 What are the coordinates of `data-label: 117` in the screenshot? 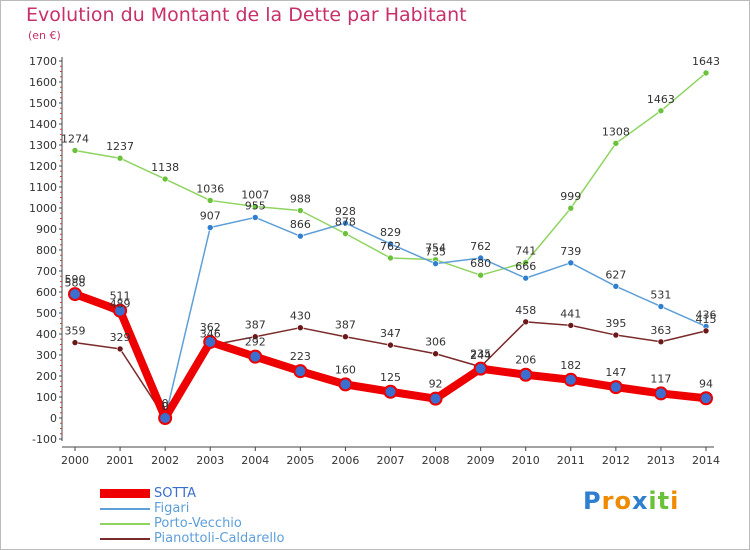 It's located at (660, 378).